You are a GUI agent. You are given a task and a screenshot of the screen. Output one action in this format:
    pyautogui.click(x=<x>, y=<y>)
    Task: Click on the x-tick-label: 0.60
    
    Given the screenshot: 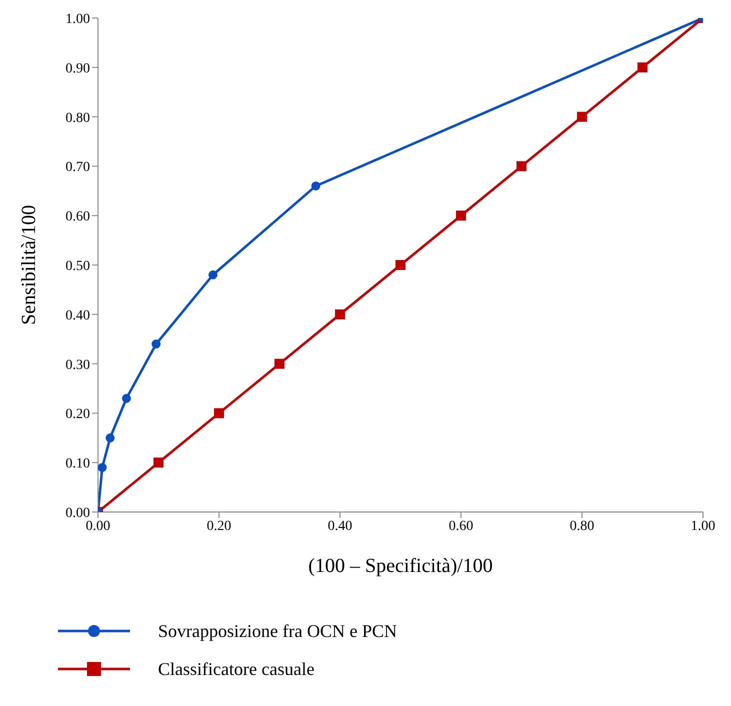 What is the action you would take?
    pyautogui.click(x=461, y=526)
    